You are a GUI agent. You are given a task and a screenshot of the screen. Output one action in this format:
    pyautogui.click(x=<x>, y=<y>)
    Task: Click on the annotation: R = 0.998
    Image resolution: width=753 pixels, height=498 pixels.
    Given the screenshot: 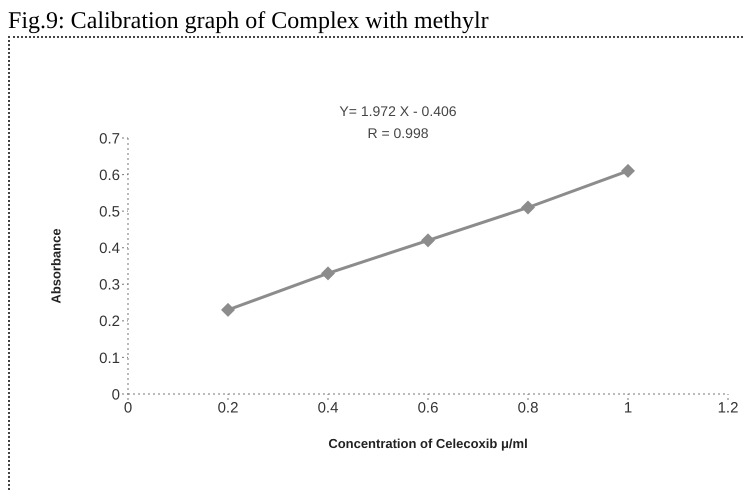 What is the action you would take?
    pyautogui.click(x=398, y=133)
    